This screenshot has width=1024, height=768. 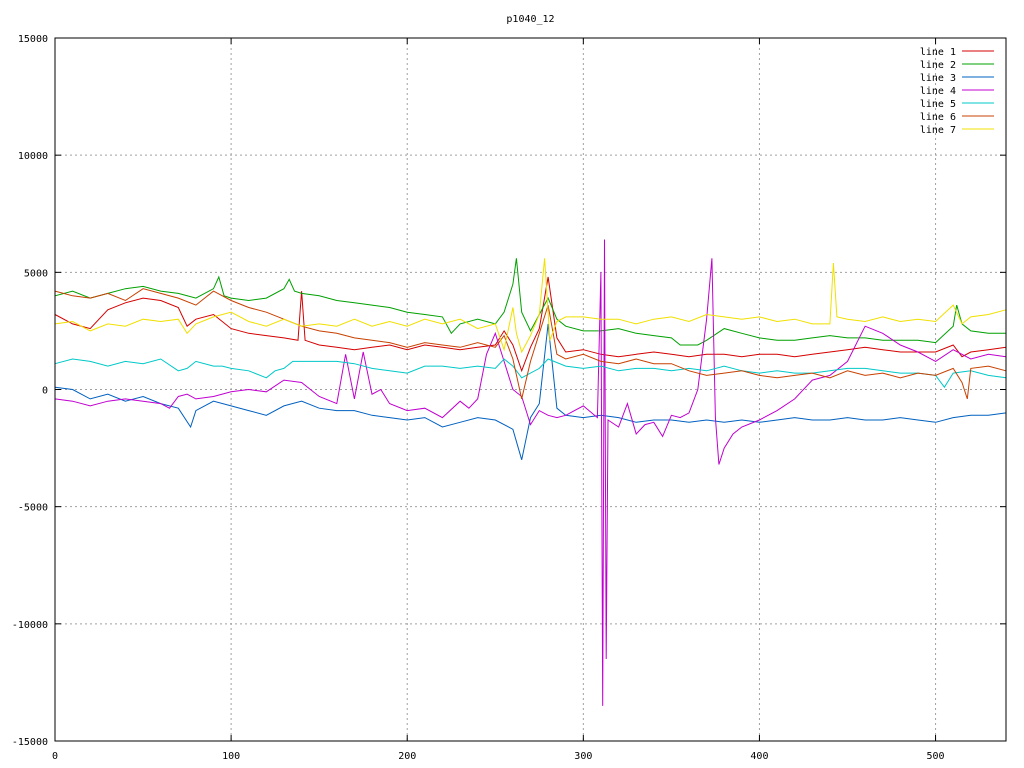 I want to click on x-tick-label: 300, so click(x=583, y=756).